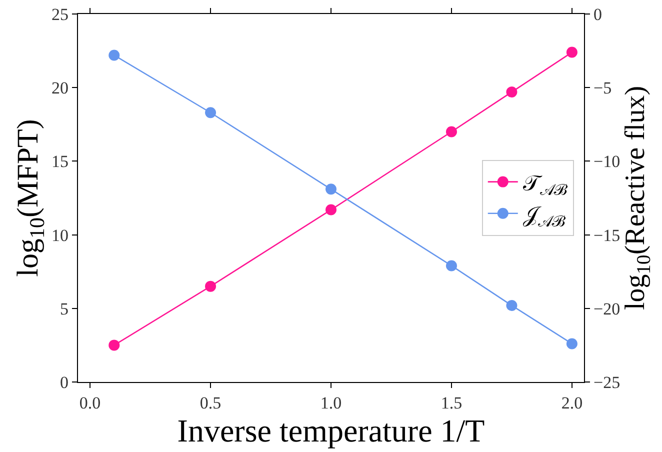 This screenshot has height=452, width=662. I want to click on y2-tick-label: −15, so click(607, 235).